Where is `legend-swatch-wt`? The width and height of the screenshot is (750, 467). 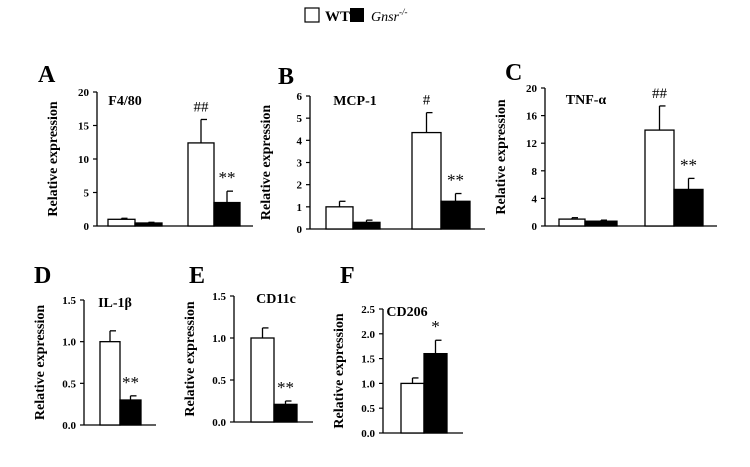 legend-swatch-wt is located at coordinates (312, 15).